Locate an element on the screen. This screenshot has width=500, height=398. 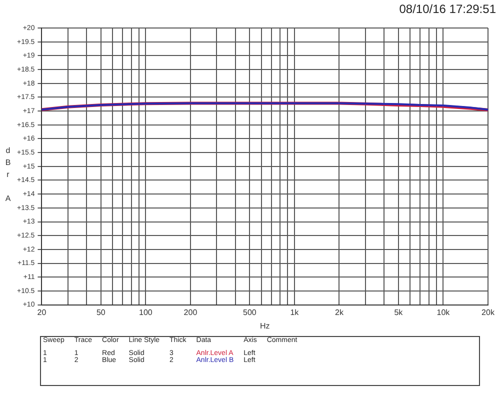
x-tick-label: 200 is located at coordinates (191, 312).